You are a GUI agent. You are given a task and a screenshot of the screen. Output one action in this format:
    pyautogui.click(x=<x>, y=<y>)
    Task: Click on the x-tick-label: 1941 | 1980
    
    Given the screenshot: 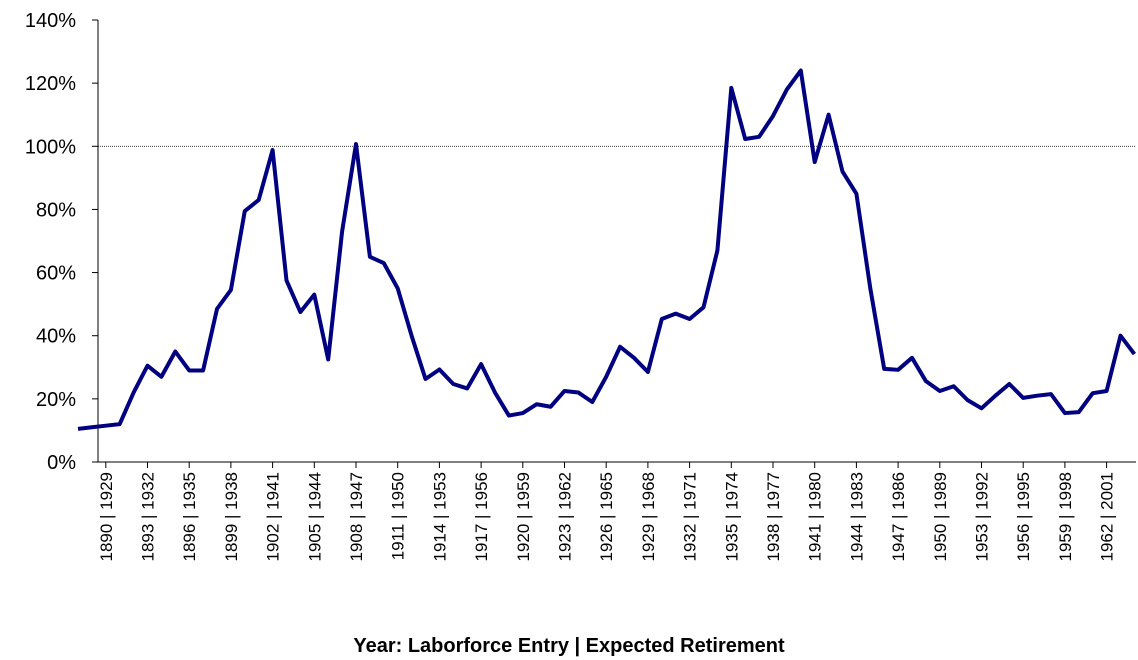 What is the action you would take?
    pyautogui.click(x=815, y=517)
    